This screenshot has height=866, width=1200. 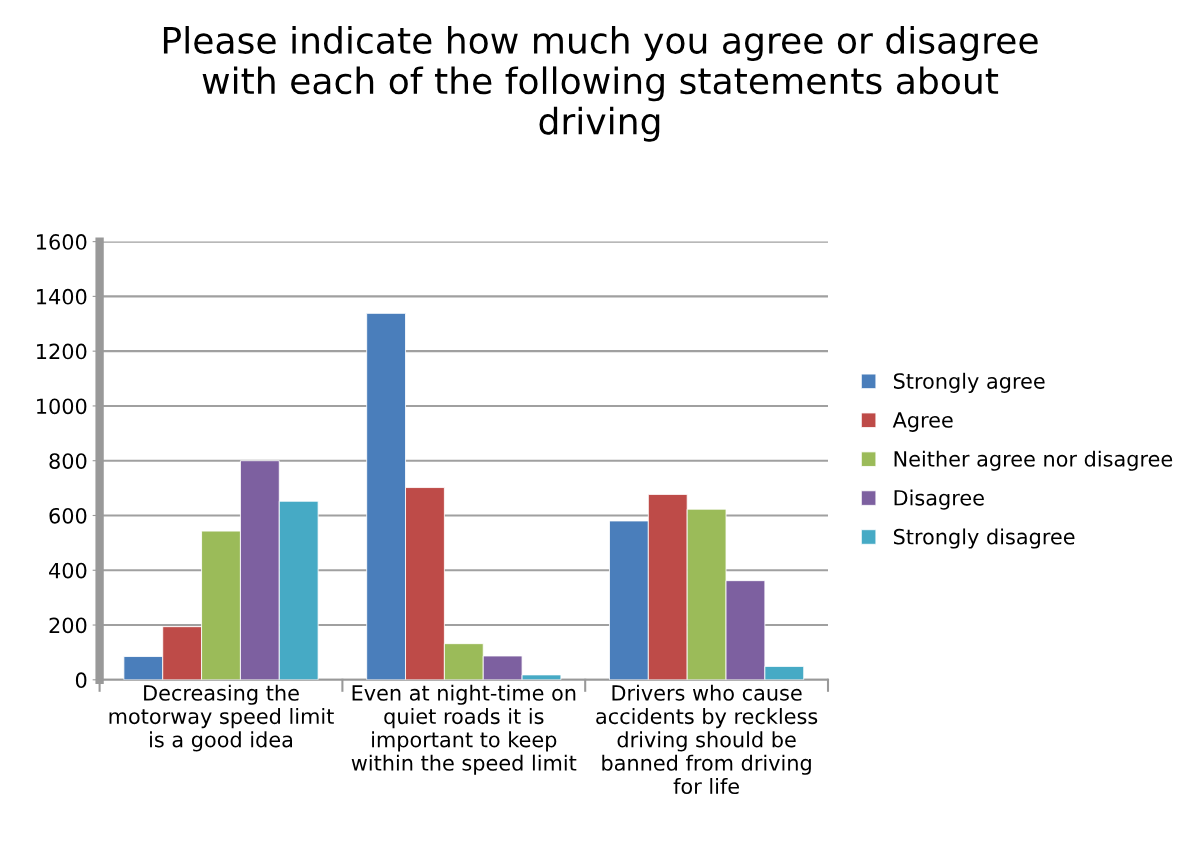 I want to click on y-tick-label: 600, so click(x=68, y=515).